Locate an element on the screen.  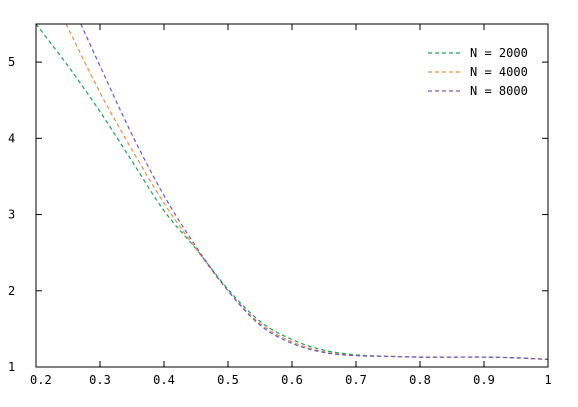
legend-label-2: N = 8000 is located at coordinates (499, 91).